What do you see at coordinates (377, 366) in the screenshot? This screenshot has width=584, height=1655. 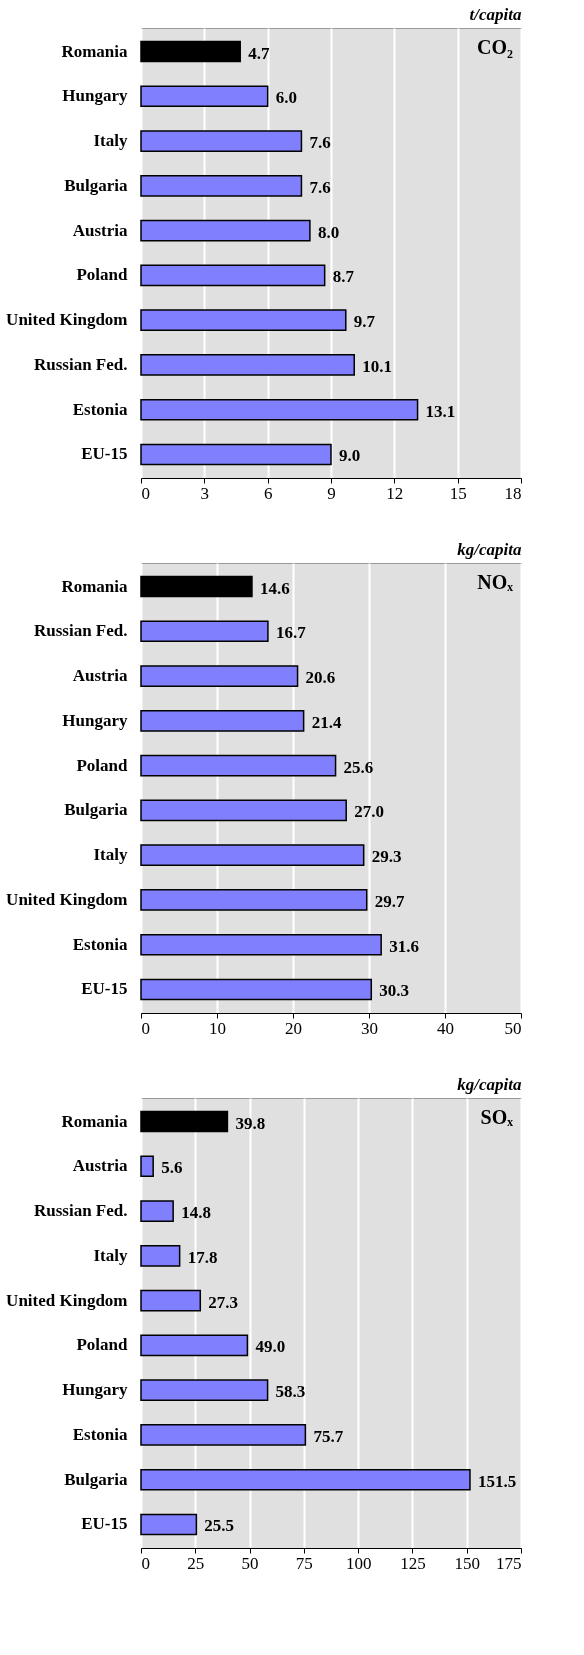 I see `data-label: 10.1` at bounding box center [377, 366].